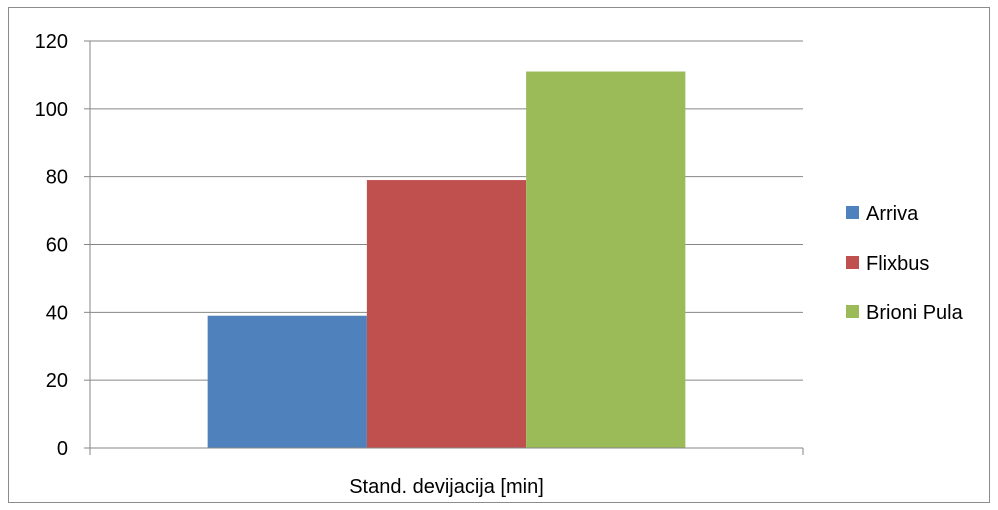 The height and width of the screenshot is (510, 998). I want to click on y-tick-label: 100, so click(51, 110).